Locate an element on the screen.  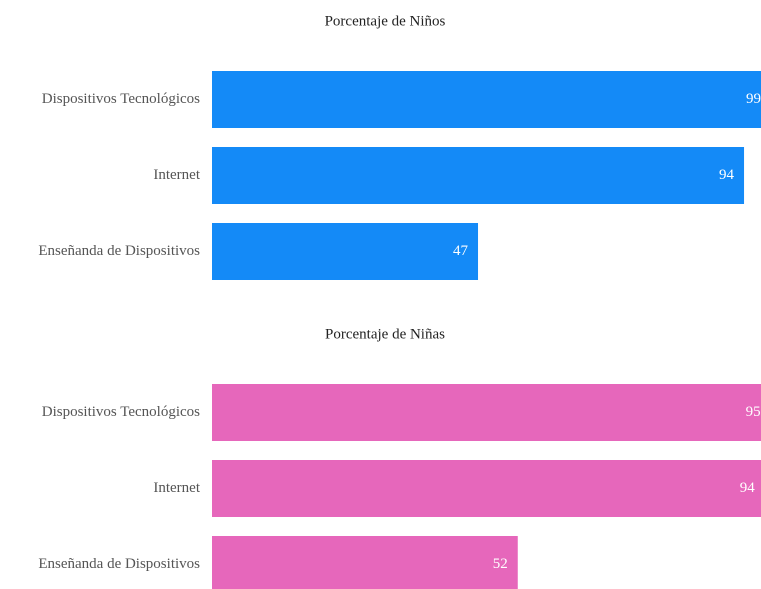
value-label: 99 is located at coordinates (753, 99).